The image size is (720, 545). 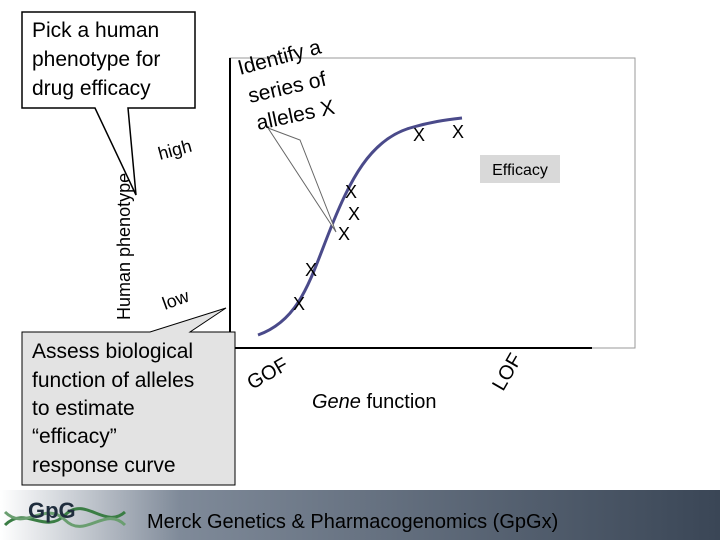 What do you see at coordinates (112, 351) in the screenshot?
I see `callout-line: Assess biological` at bounding box center [112, 351].